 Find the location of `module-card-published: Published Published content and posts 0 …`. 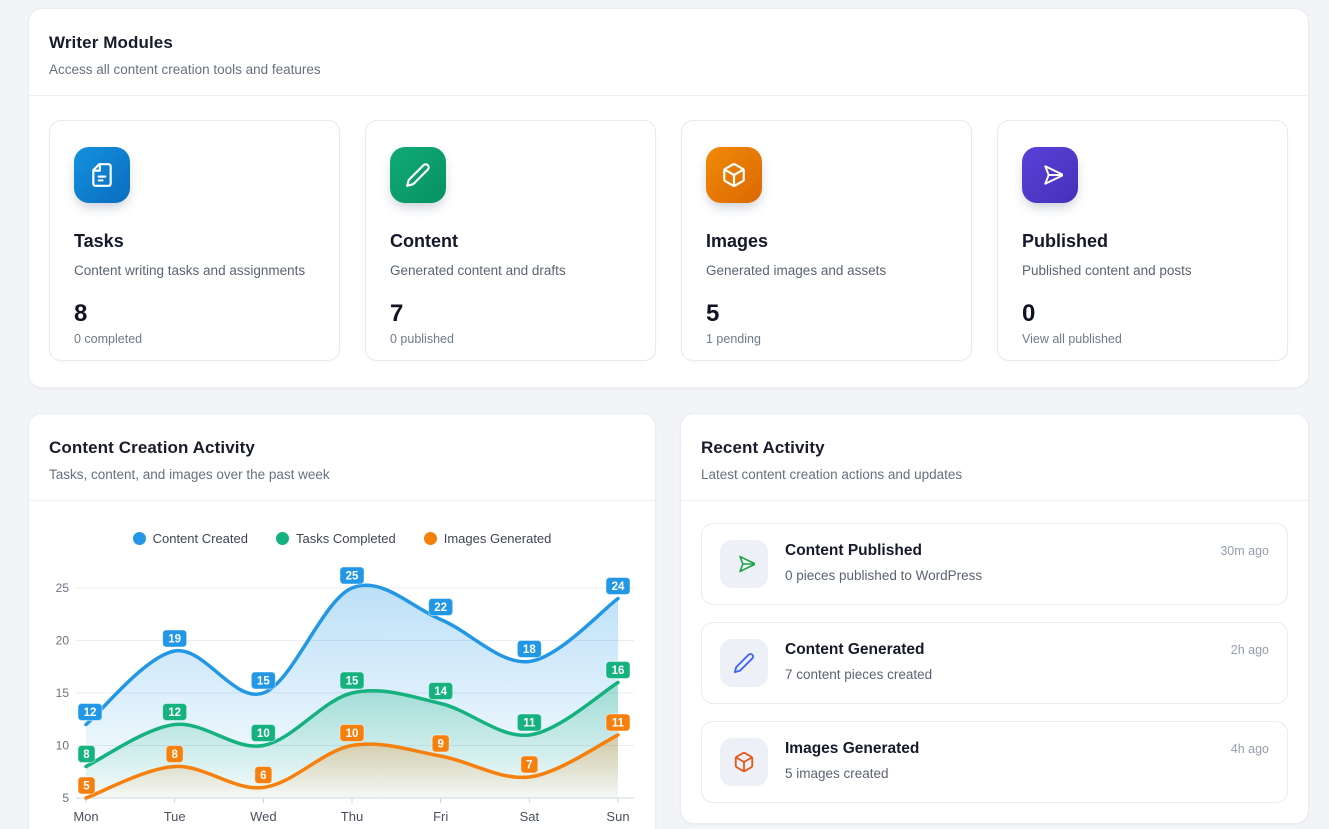

module-card-published: Published Published content and posts 0 … is located at coordinates (1142, 240).